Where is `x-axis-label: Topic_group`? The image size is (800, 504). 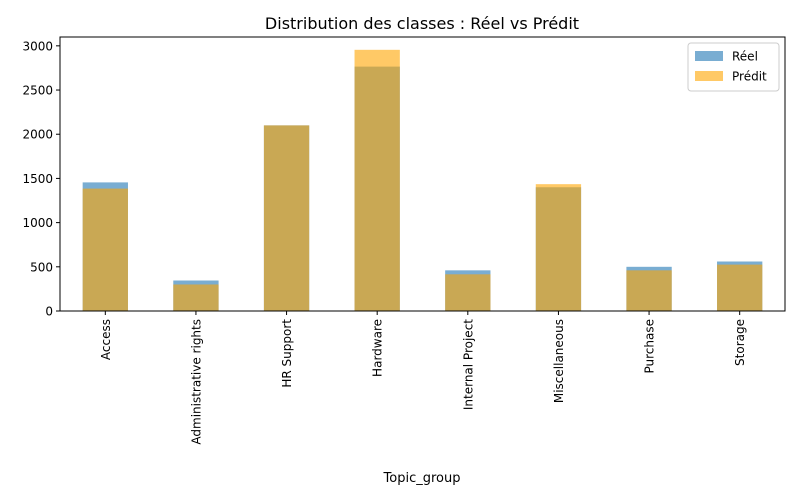
x-axis-label: Topic_group is located at coordinates (422, 478).